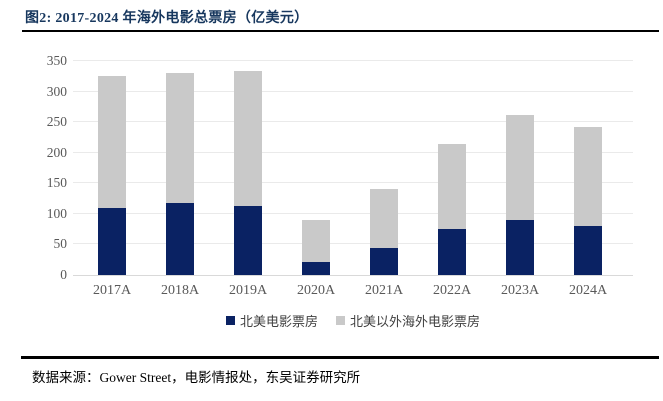 The height and width of the screenshot is (401, 663). Describe the element at coordinates (520, 290) in the screenshot. I see `x-axis-tick-label: 2023A` at that location.